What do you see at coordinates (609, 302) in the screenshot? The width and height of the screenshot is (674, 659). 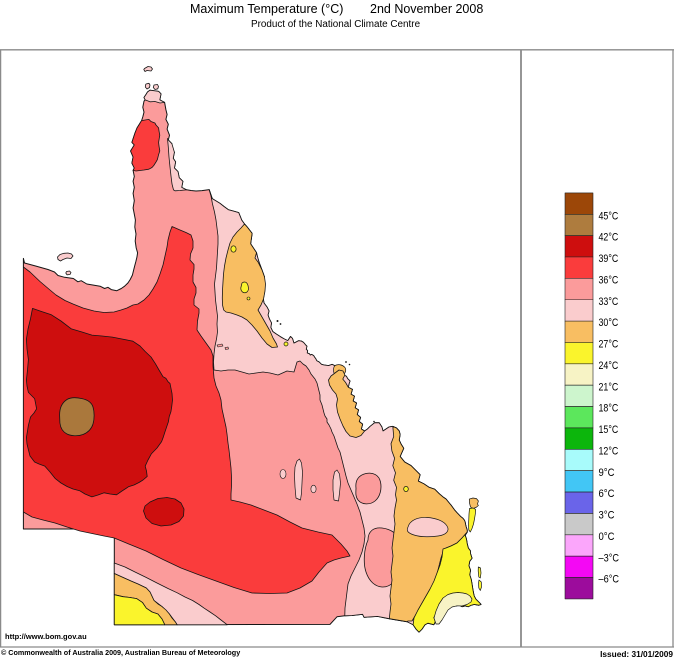 I see `svg-text: 33°C` at bounding box center [609, 302].